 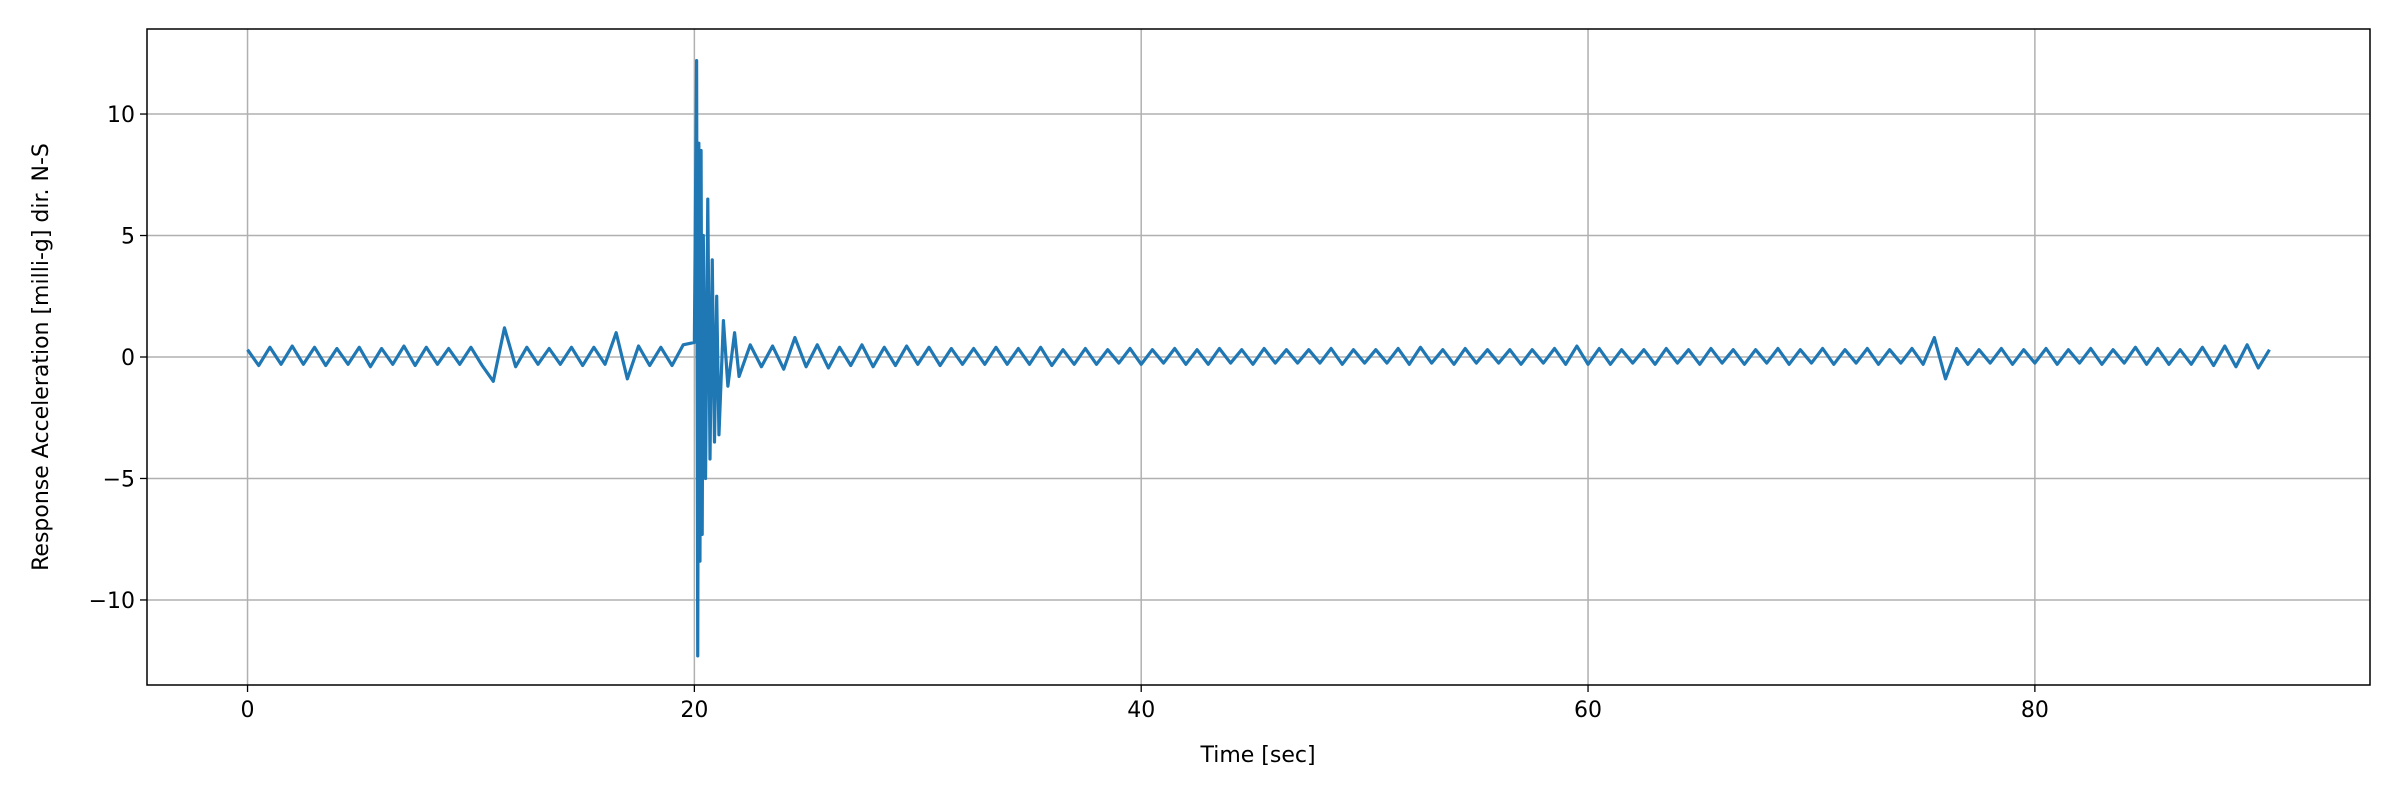 I want to click on y-tick-label: −10, so click(x=112, y=601).